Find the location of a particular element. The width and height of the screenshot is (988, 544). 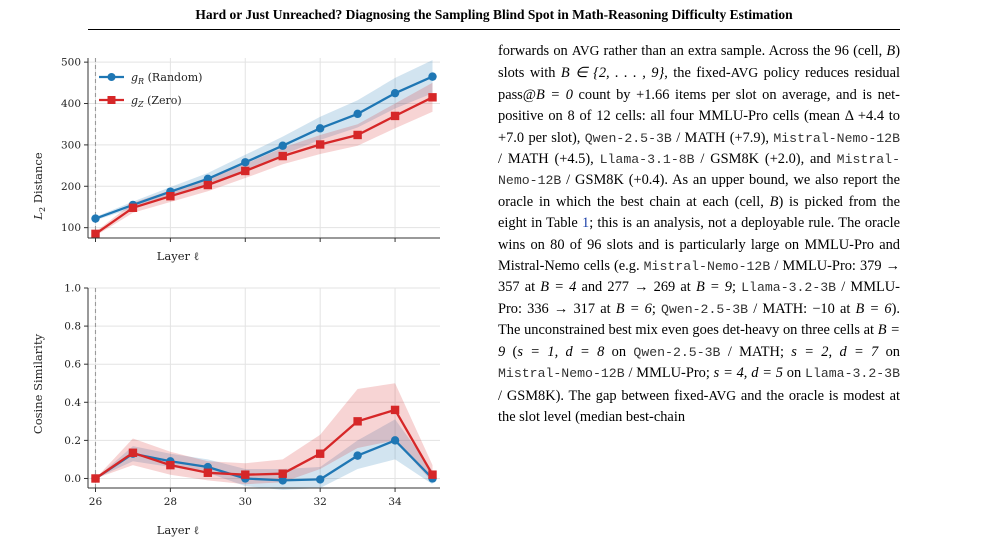

top-x-axis-label: Layer ℓ is located at coordinates (178, 256).